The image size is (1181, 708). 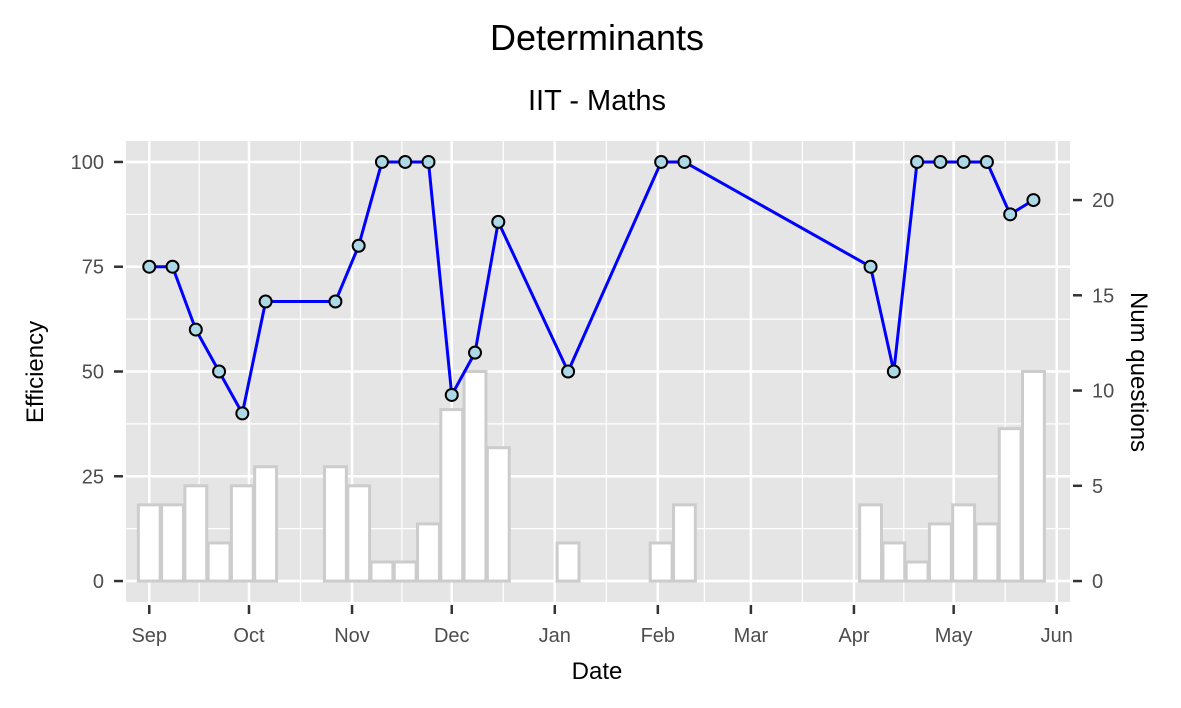 I want to click on y-axis-left: 0 25 50 75 100, so click(x=97, y=372).